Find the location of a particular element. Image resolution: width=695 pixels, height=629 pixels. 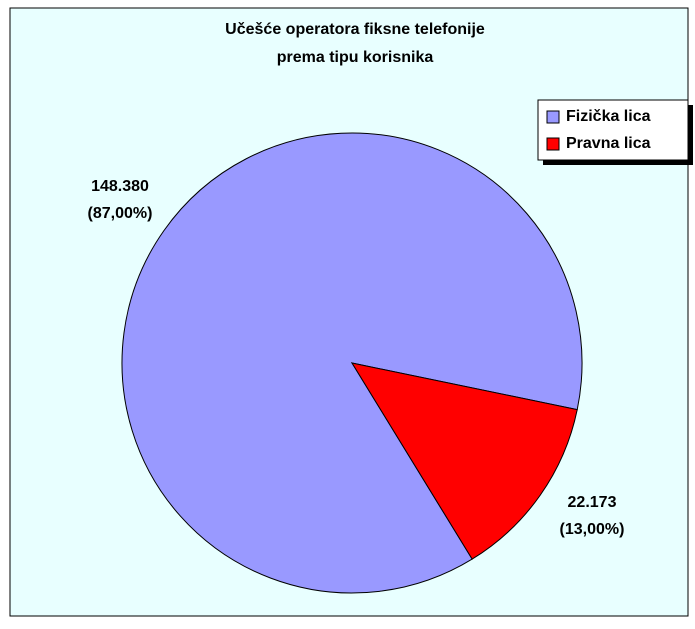

chart-subtitle: prema tipu korisnika is located at coordinates (355, 57).